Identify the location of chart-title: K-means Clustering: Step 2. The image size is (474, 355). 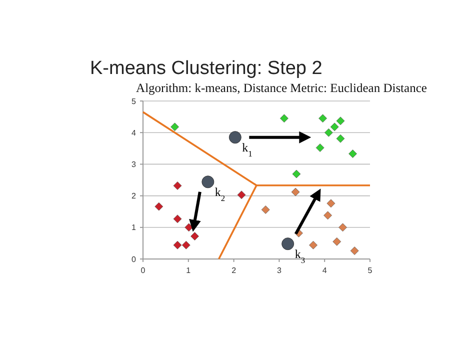
(206, 68).